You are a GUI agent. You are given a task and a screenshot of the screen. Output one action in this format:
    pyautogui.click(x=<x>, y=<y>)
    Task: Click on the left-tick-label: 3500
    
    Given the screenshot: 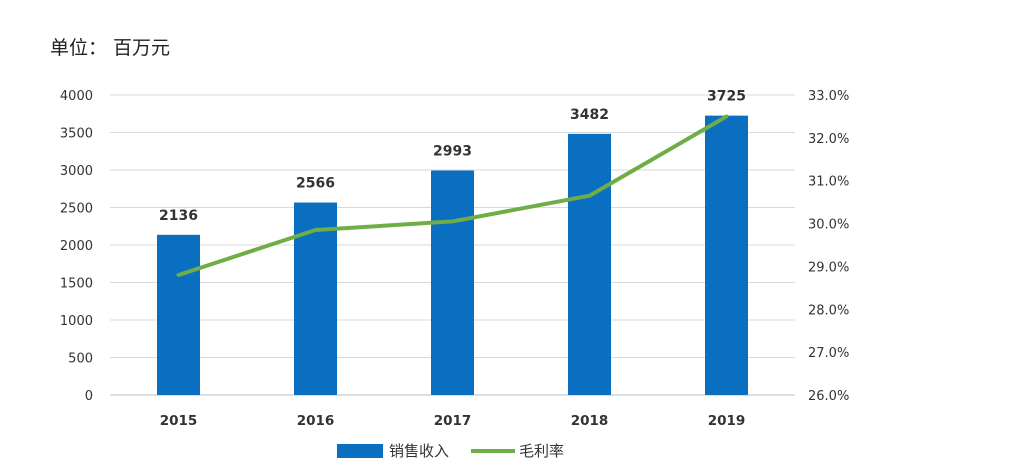 What is the action you would take?
    pyautogui.click(x=76, y=134)
    